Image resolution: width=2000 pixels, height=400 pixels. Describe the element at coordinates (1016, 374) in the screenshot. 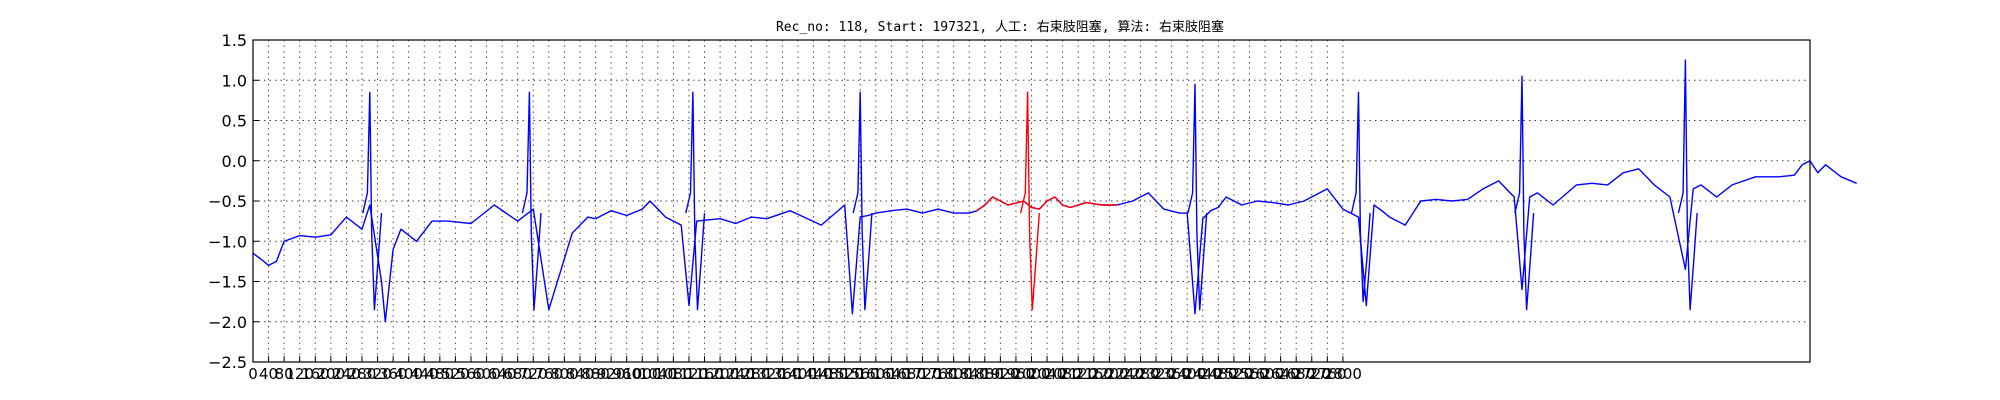

I see `x-tick-label: 1960` at that location.